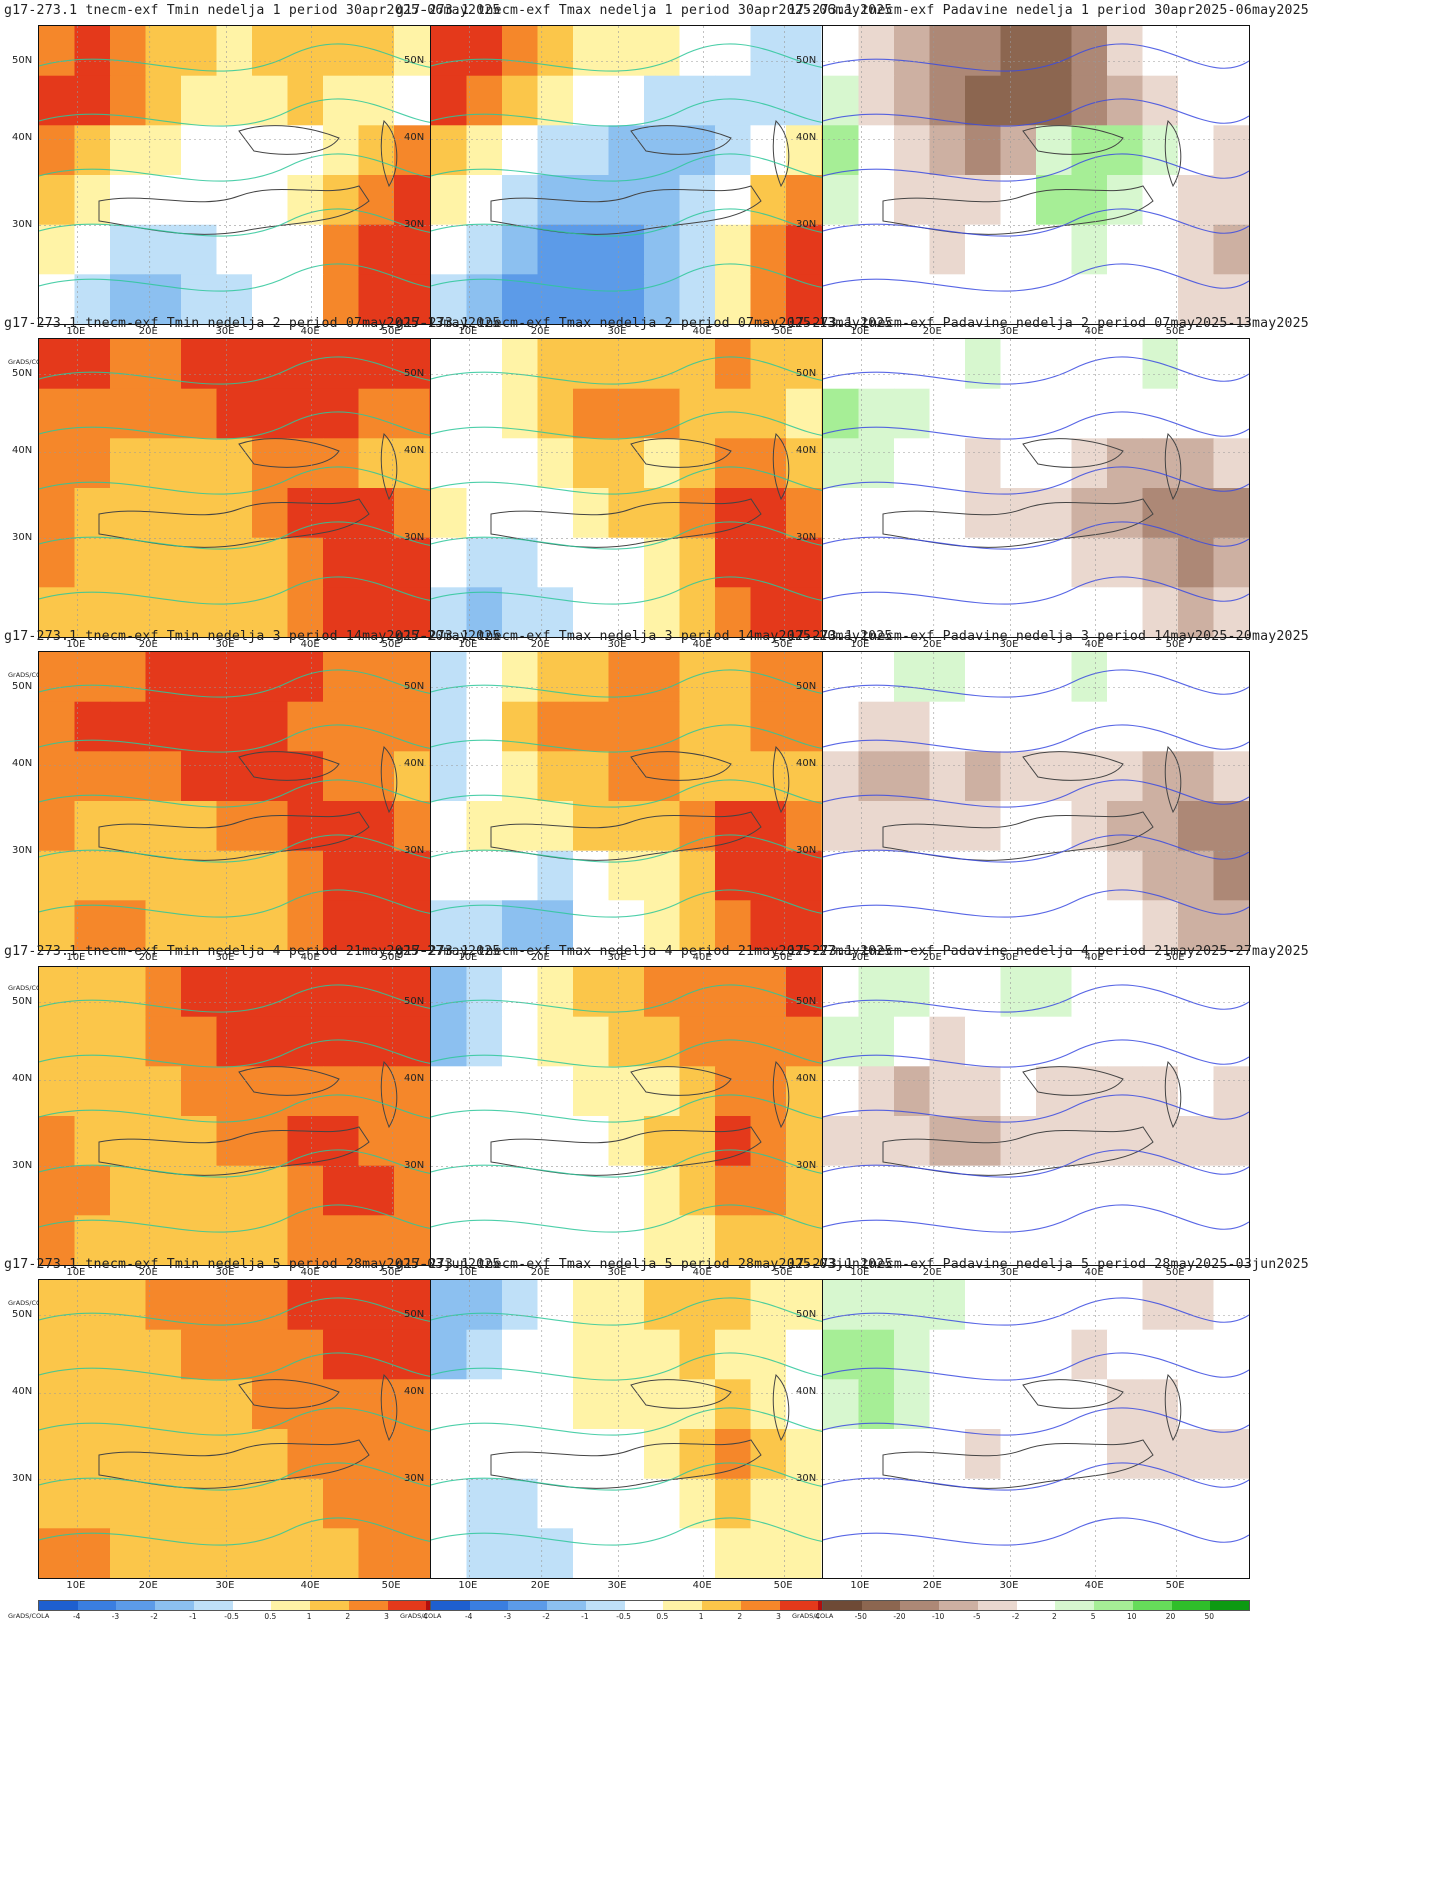 The height and width of the screenshot is (1895, 1433). Describe the element at coordinates (702, 644) in the screenshot. I see `longitude-label: 40E` at that location.